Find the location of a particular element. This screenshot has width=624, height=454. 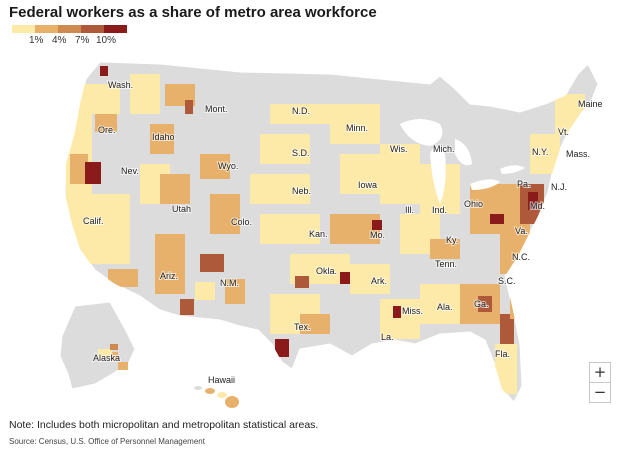

color-legend: 1% 4% 7% 10% is located at coordinates (82, 36).